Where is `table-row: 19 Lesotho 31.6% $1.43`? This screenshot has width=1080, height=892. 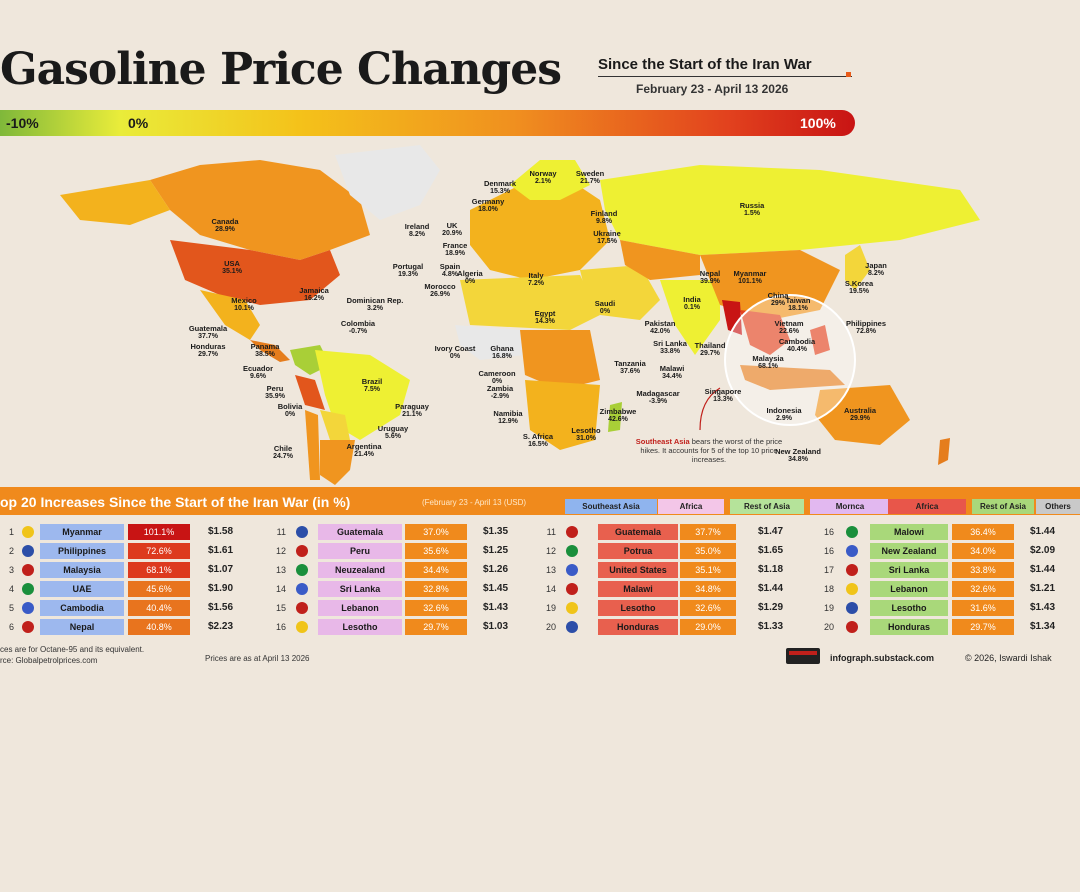 table-row: 19 Lesotho 31.6% $1.43 is located at coordinates (540, 608).